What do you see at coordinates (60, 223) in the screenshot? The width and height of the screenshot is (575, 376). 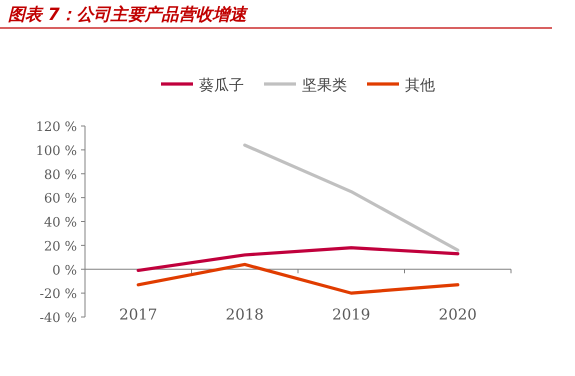 I see `y-tick-label: 40 %` at bounding box center [60, 223].